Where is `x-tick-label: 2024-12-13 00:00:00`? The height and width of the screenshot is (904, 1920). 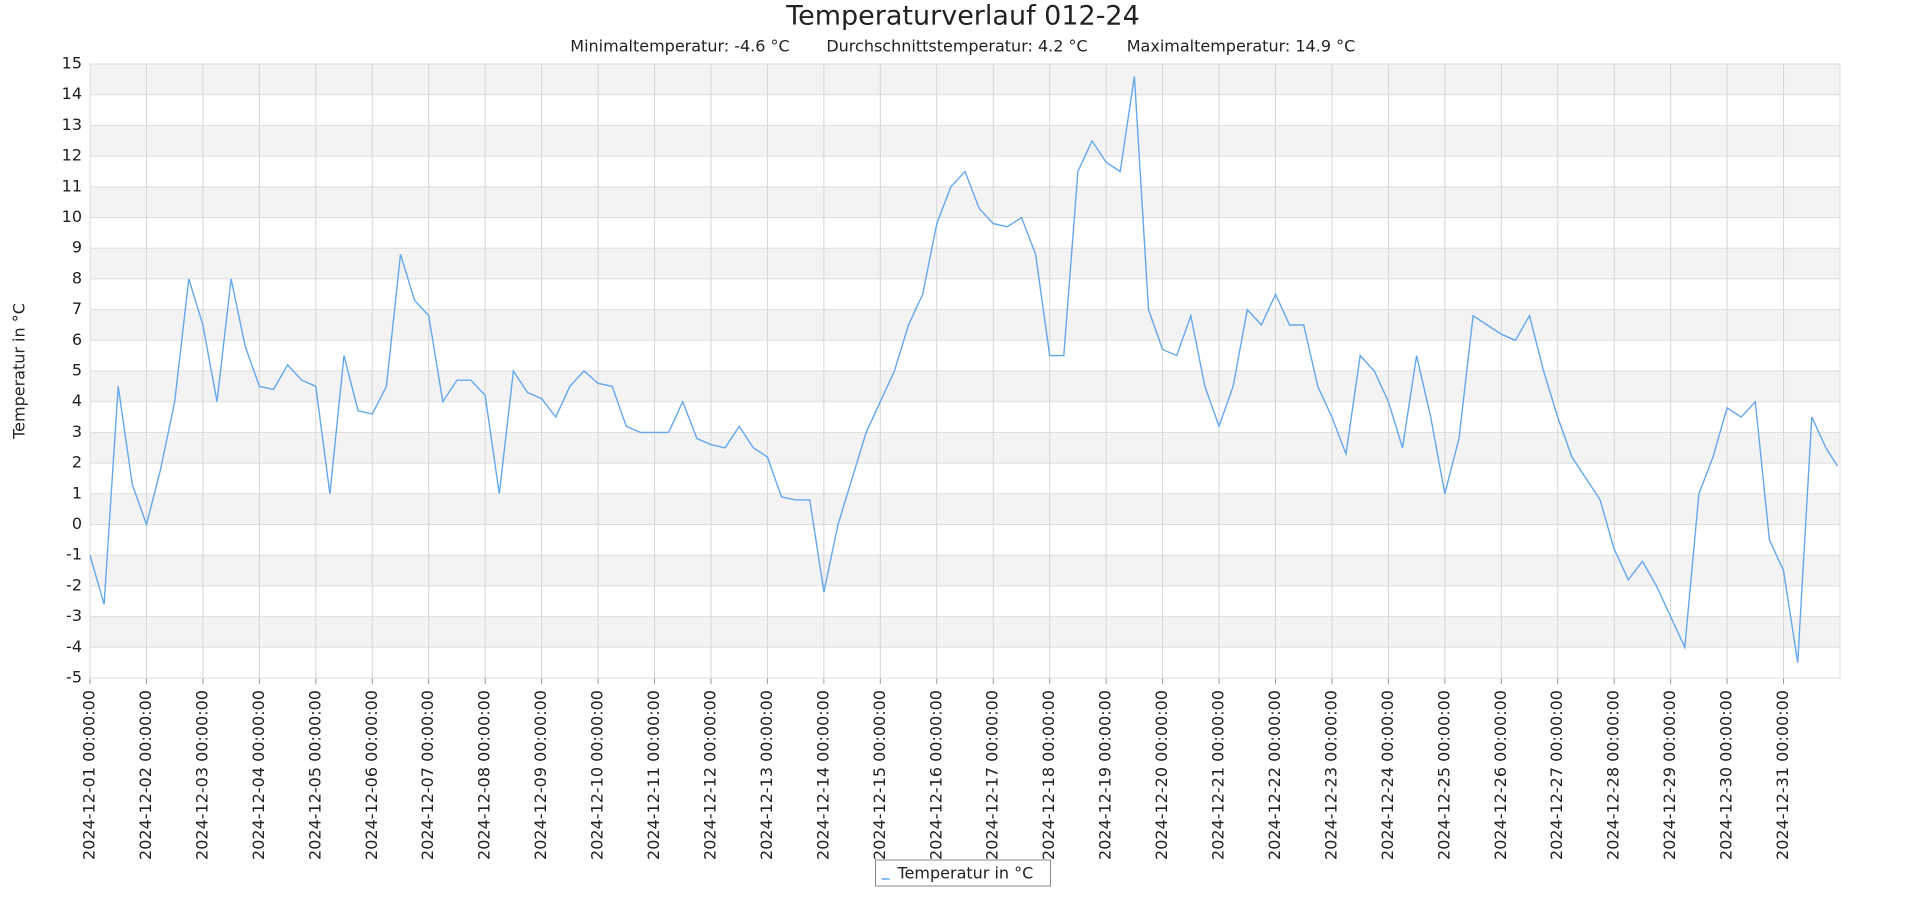 x-tick-label: 2024-12-13 00:00:00 is located at coordinates (766, 775).